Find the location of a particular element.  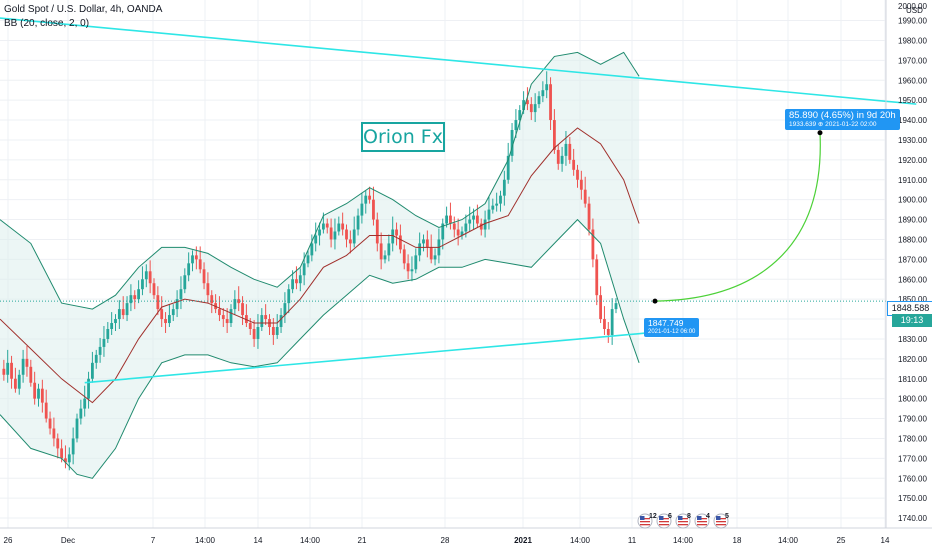

price-tick-label: 1810.00 is located at coordinates (912, 379).